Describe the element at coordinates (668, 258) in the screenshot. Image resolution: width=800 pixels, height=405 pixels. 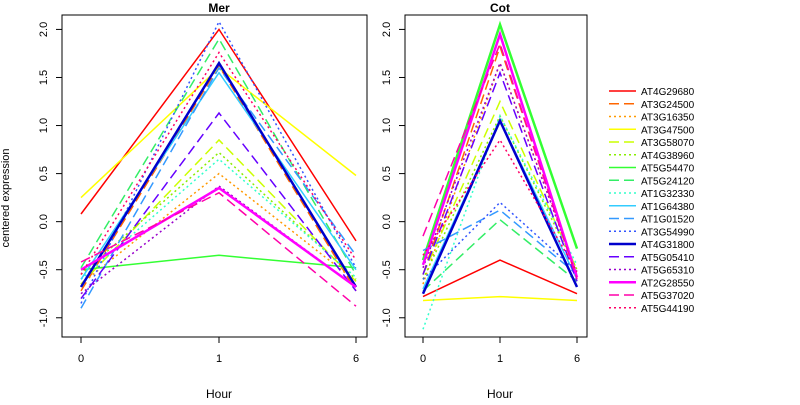
I see `legend-label: AT5G05410` at that location.